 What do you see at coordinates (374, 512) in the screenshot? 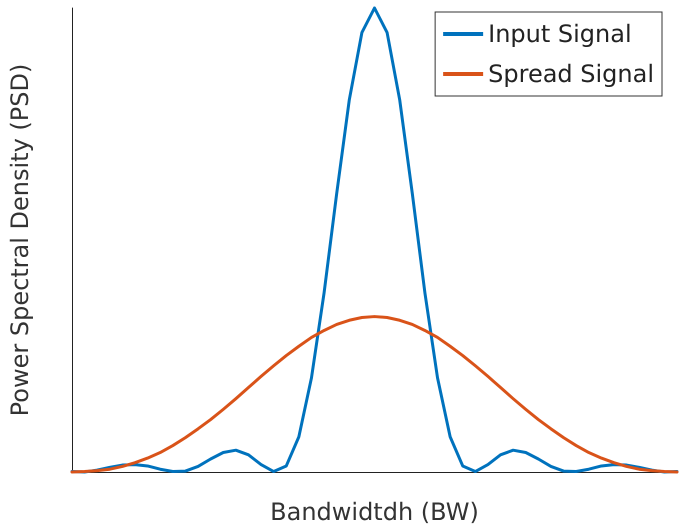
I see `x-axis-title: Bandwidtdh (BW)` at bounding box center [374, 512].